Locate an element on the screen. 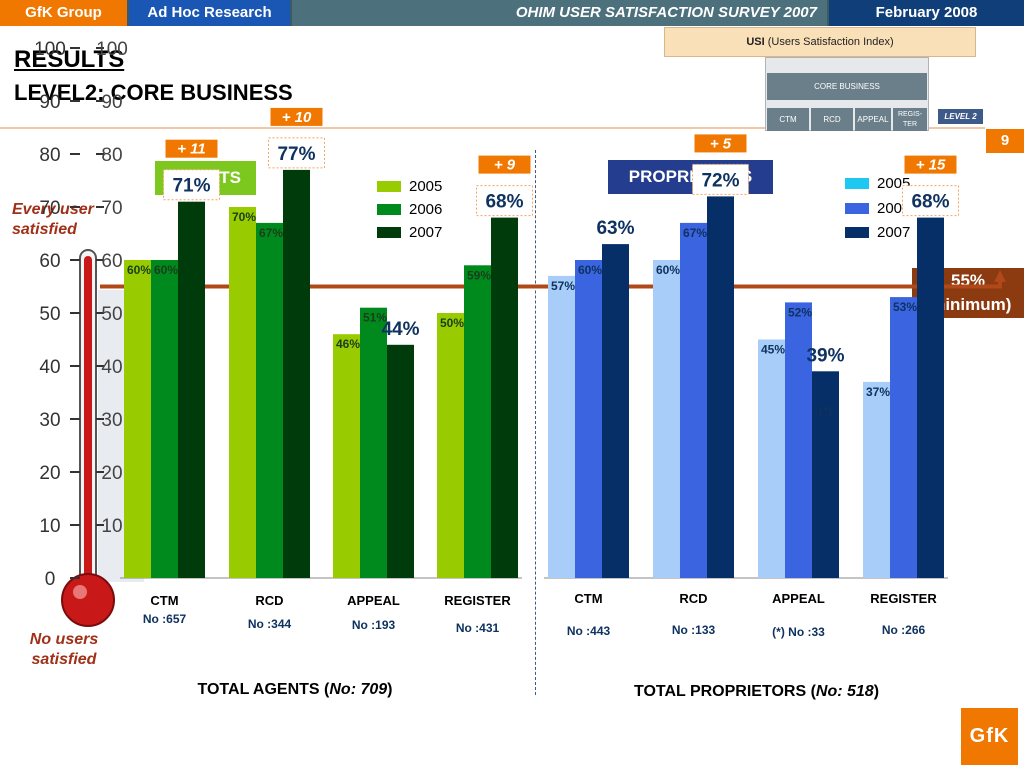 The height and width of the screenshot is (768, 1024). legend-label: 2005 is located at coordinates (426, 186).